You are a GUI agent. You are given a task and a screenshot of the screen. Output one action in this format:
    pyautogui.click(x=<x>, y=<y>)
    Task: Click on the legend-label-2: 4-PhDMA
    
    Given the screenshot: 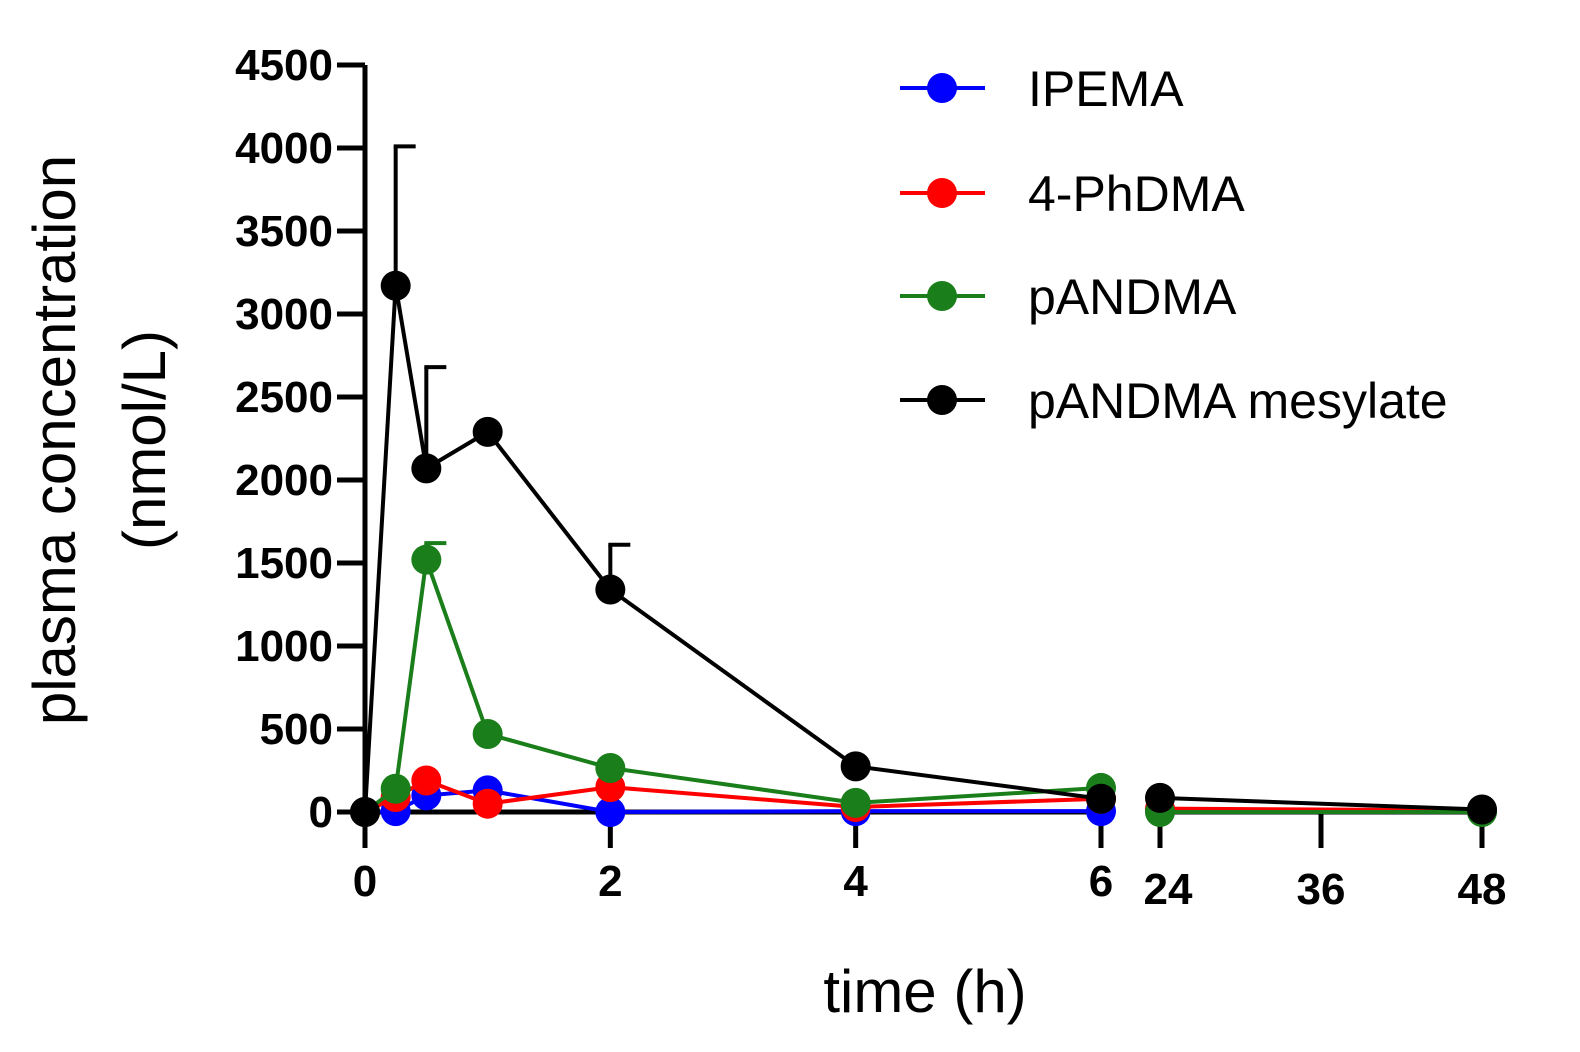 What is the action you would take?
    pyautogui.click(x=1136, y=194)
    